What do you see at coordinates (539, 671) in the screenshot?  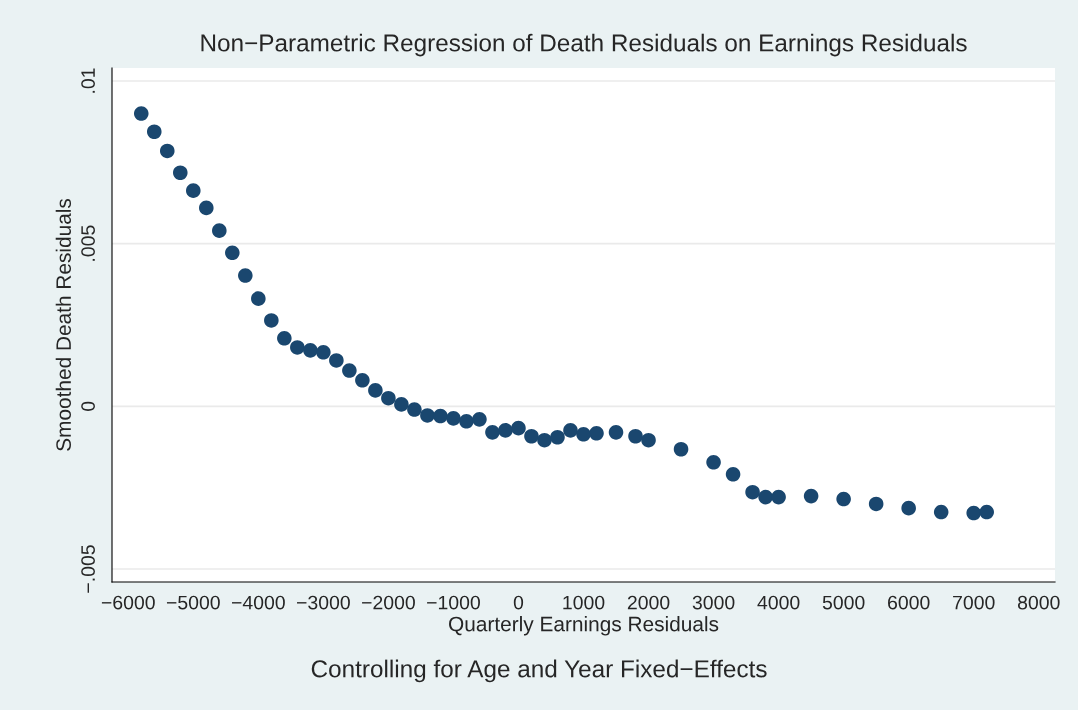 I see `text: Controlling for Age and Year Fixed−Effects` at bounding box center [539, 671].